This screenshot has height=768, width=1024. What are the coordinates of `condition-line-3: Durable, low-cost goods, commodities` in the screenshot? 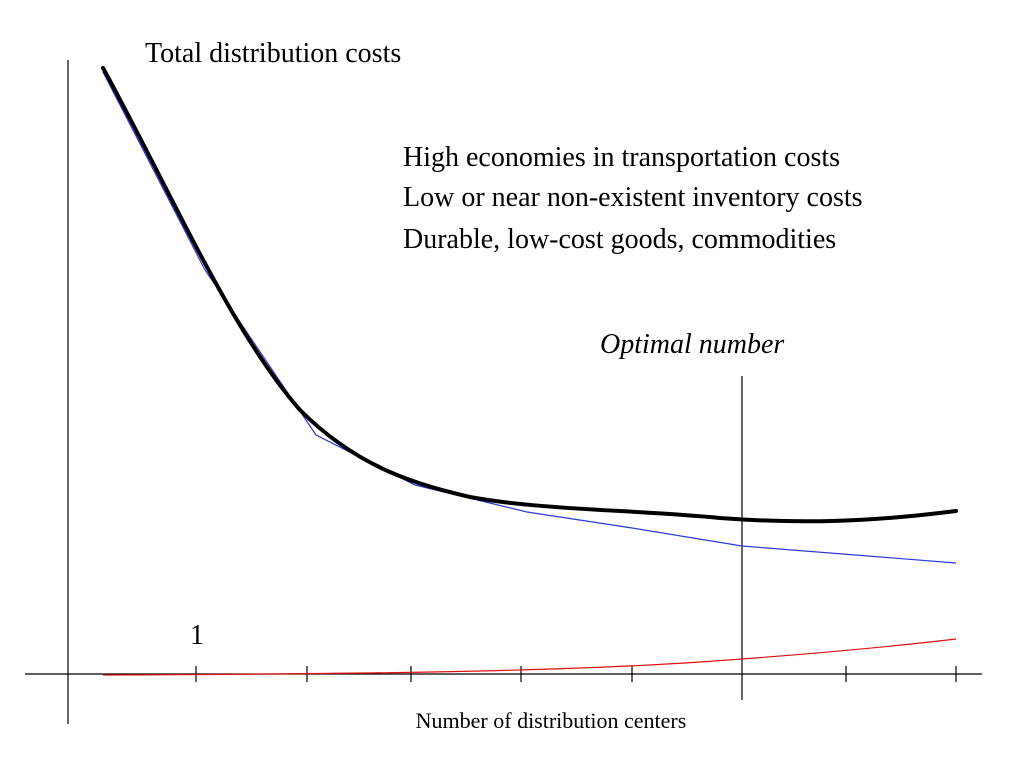 It's located at (619, 239).